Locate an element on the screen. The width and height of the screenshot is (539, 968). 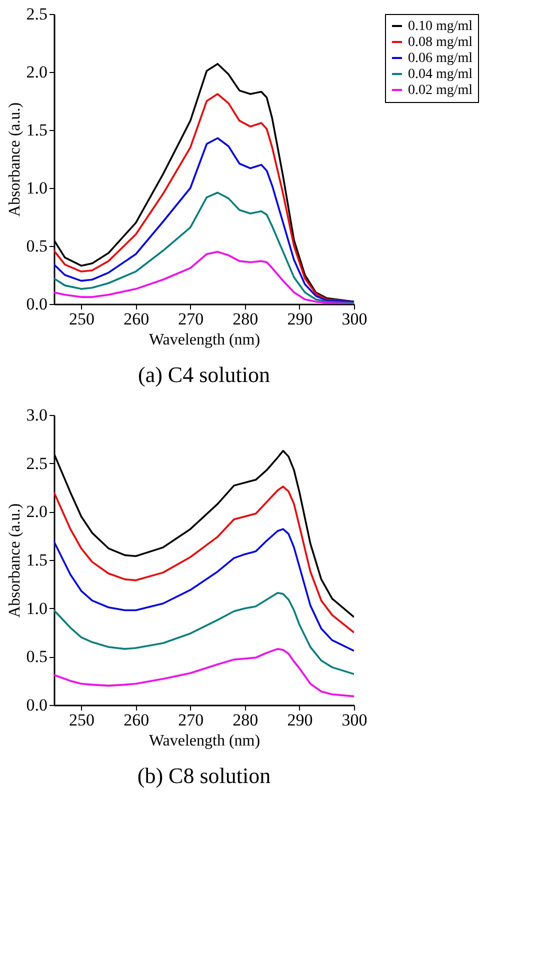
text: (b) C8 solution is located at coordinates (204, 775).